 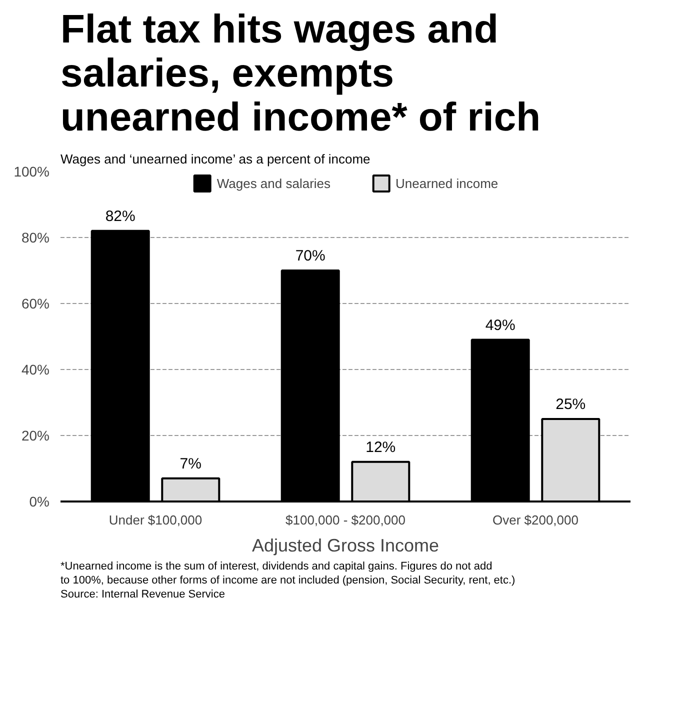 What do you see at coordinates (571, 404) in the screenshot?
I see `data-label: 25%` at bounding box center [571, 404].